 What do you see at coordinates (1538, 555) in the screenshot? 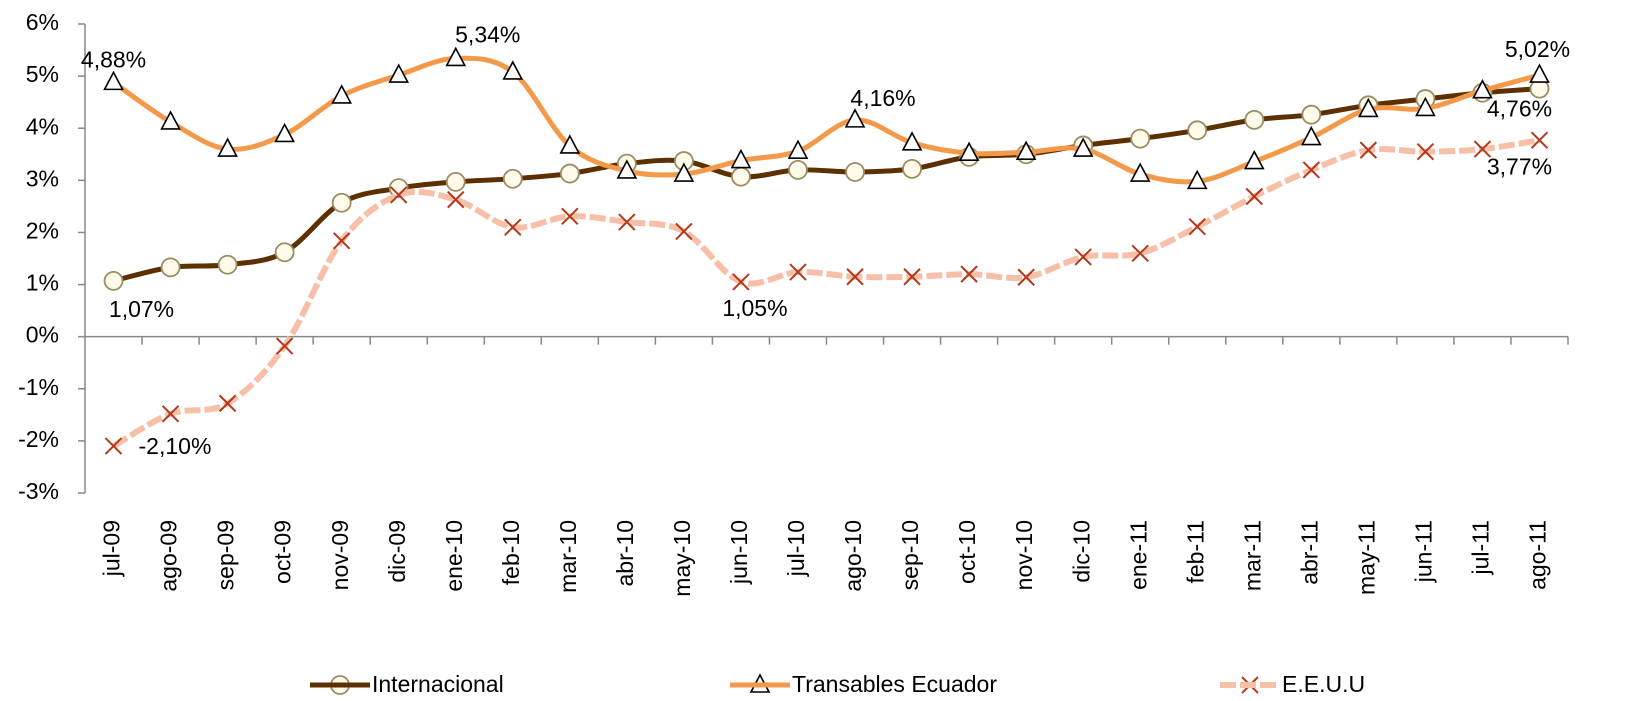
I see `x-tick-label: ago-11` at bounding box center [1538, 555].